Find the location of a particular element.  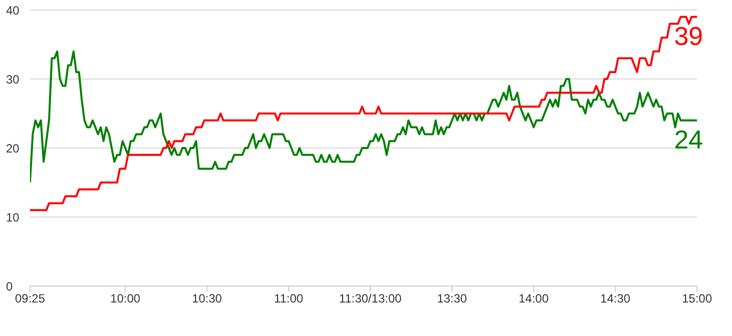

x-tick-label: 10:00 is located at coordinates (125, 299).